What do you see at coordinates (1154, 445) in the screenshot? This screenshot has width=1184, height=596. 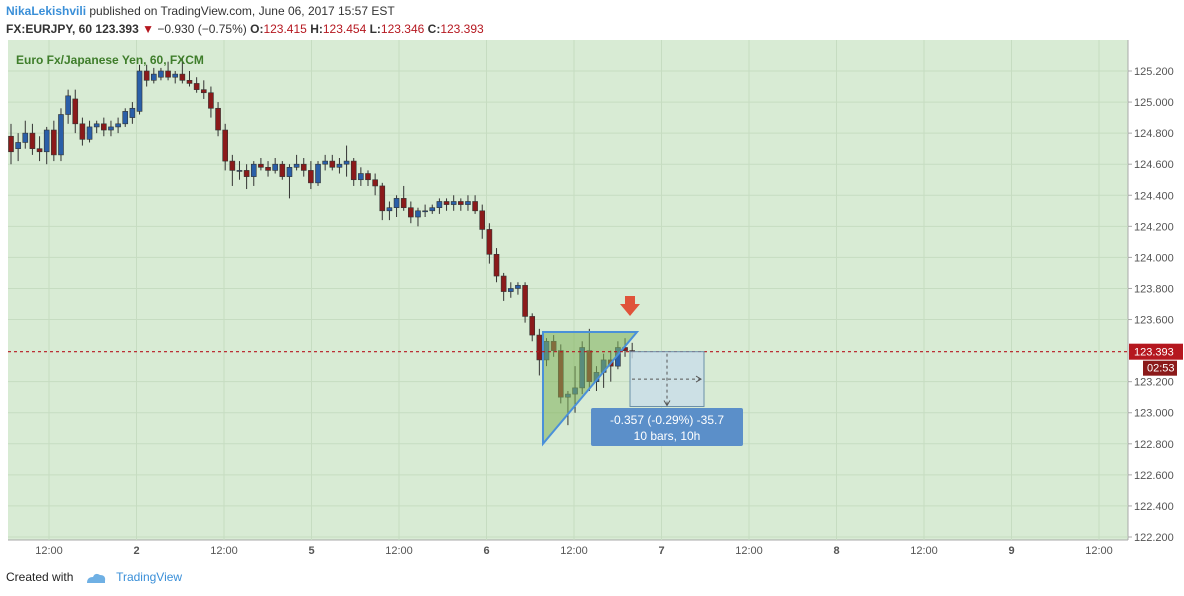 I see `y-tick-label: 122.800` at bounding box center [1154, 445].